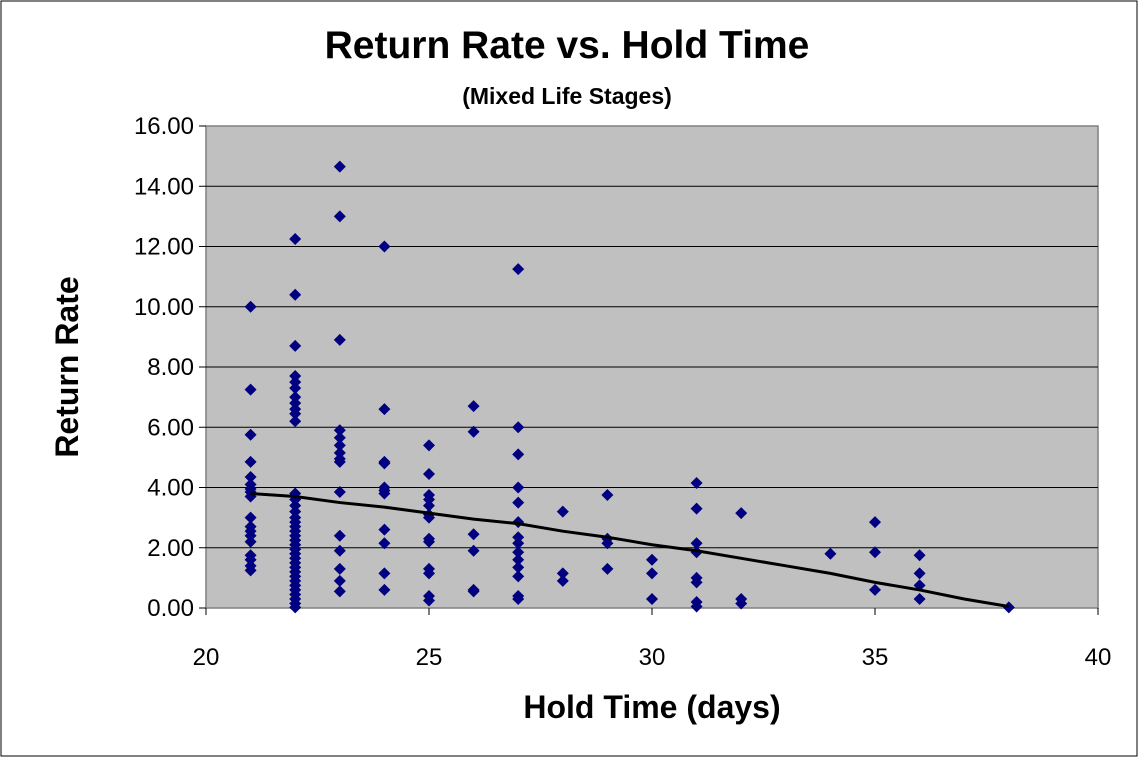  I want to click on x-axis-ticks: 20 25 30 35 40, so click(652, 639).